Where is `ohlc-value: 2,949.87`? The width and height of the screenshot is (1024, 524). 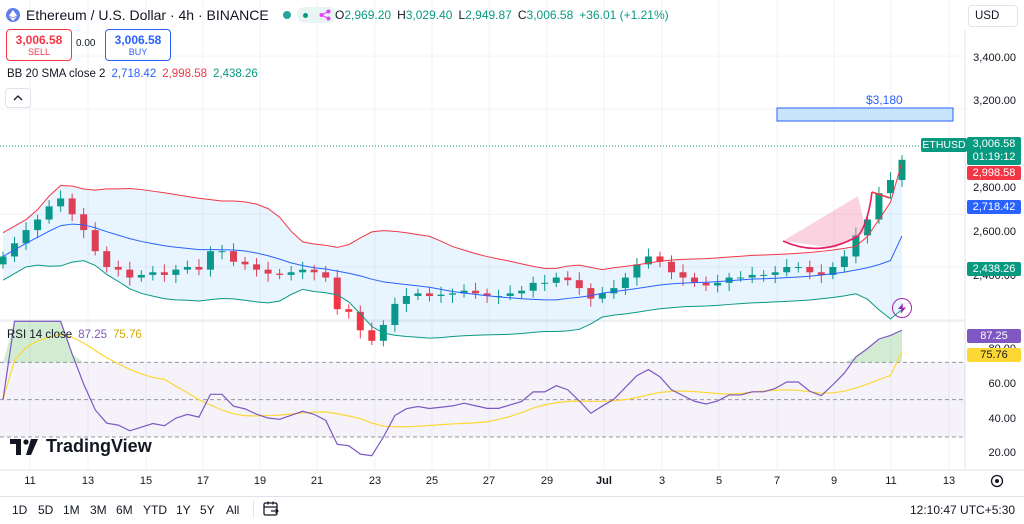
ohlc-value: 2,949.87 is located at coordinates (488, 15).